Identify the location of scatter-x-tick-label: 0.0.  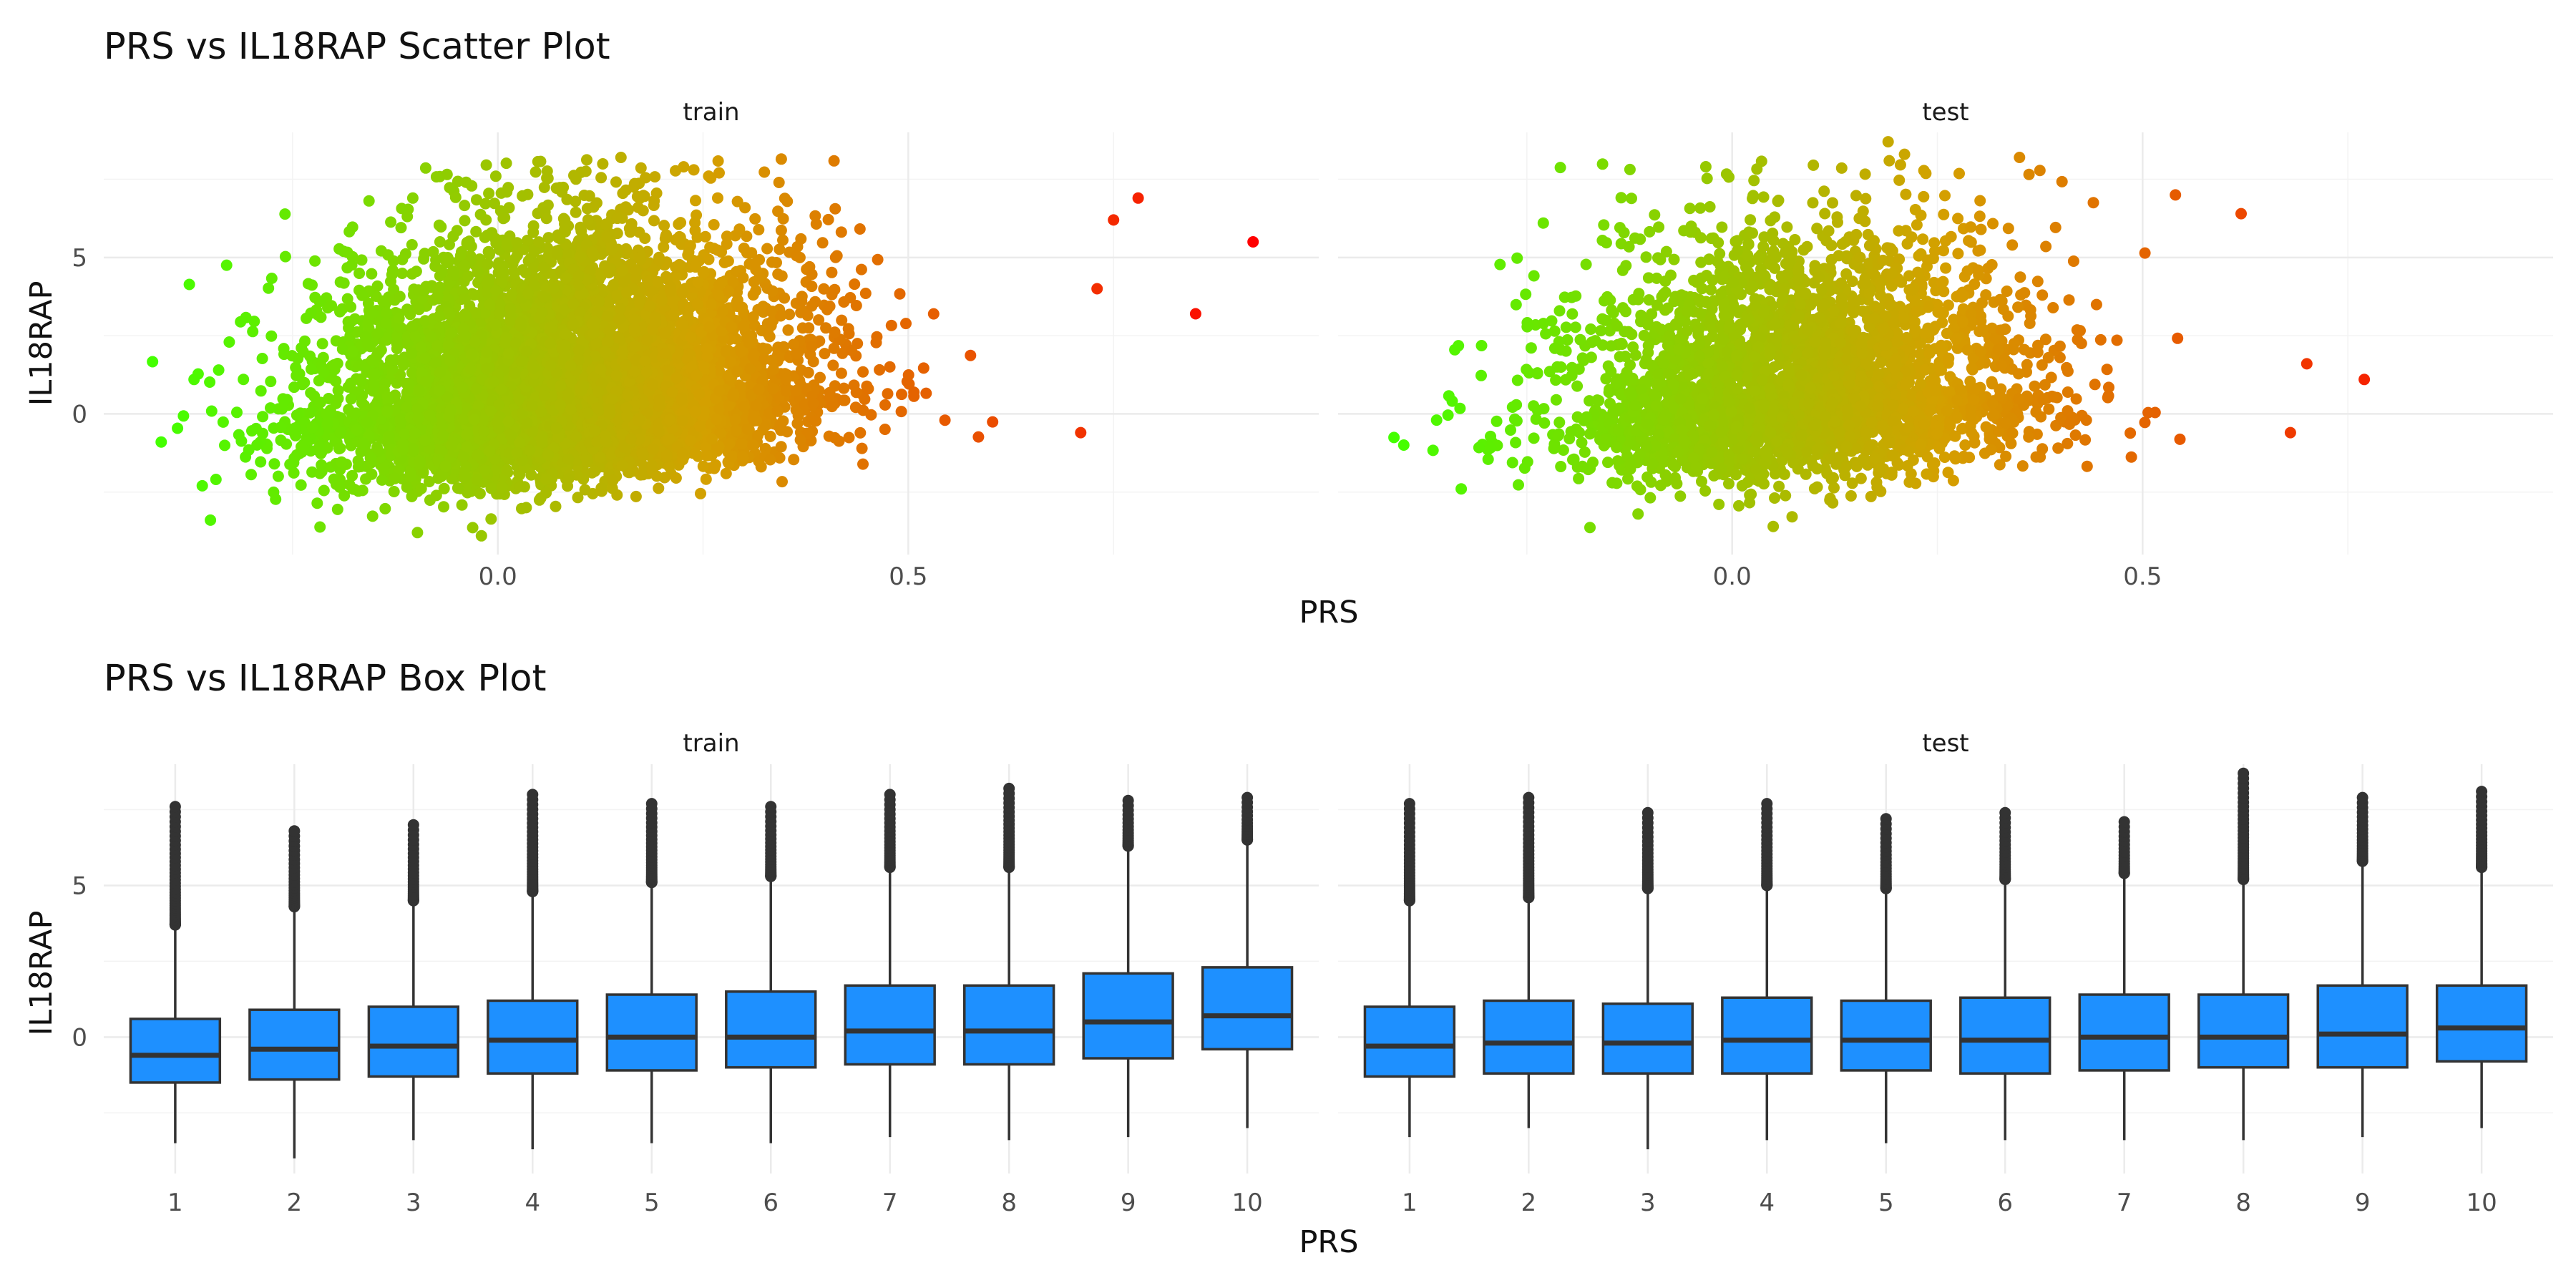
(498, 576).